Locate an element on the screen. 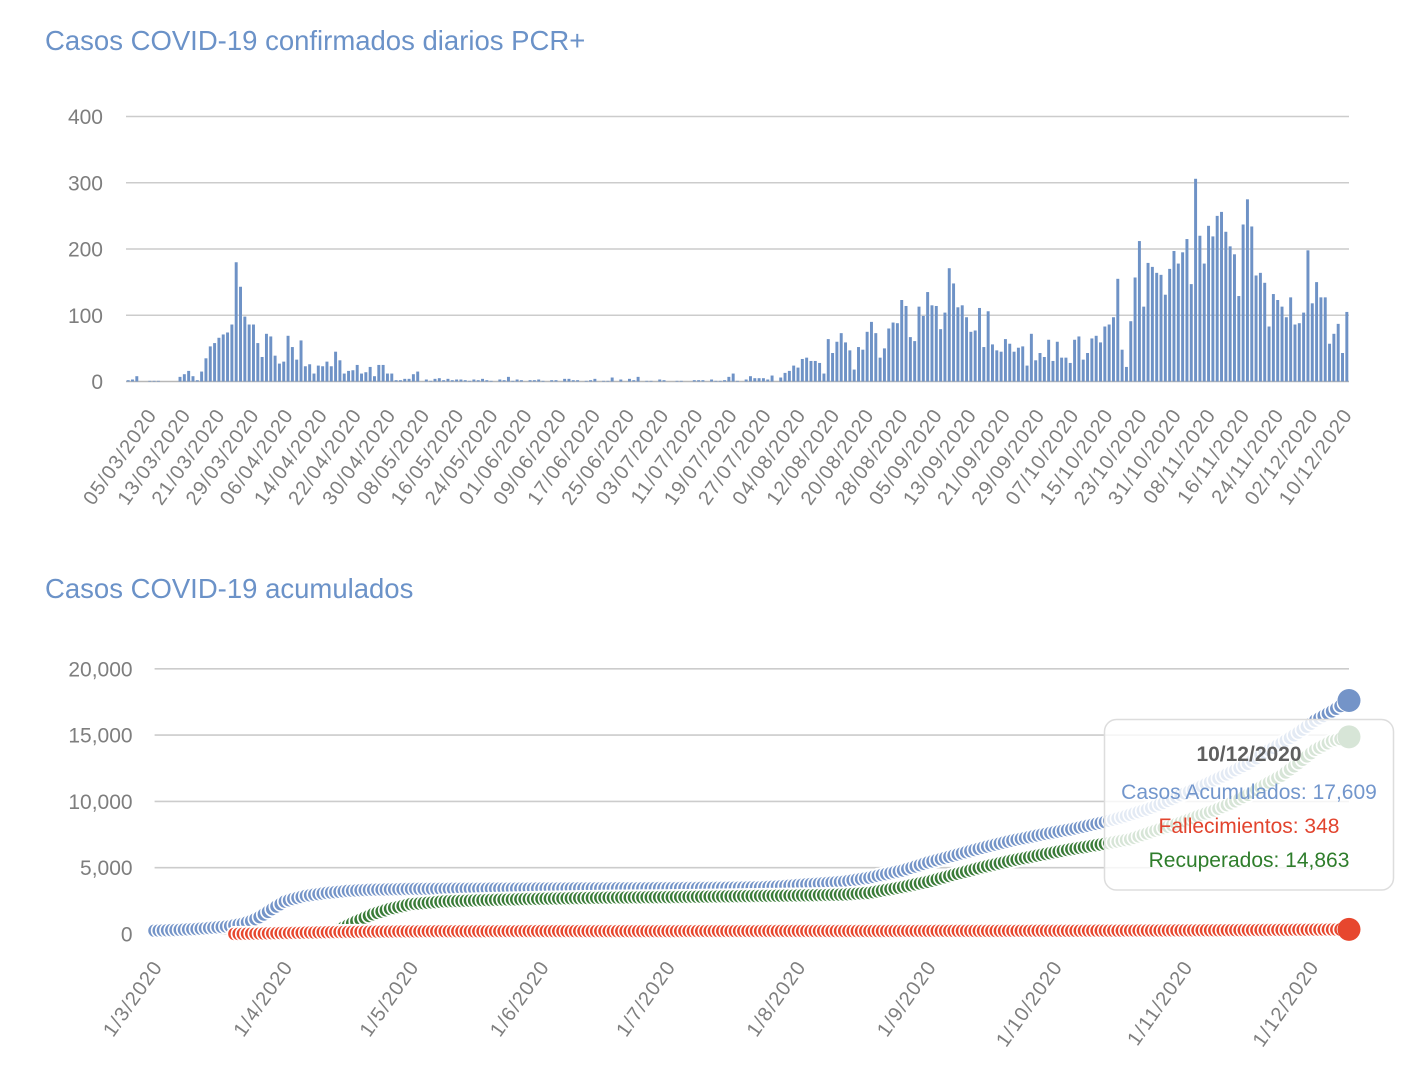 The image size is (1422, 1085). svg-text: 400 is located at coordinates (85, 117).